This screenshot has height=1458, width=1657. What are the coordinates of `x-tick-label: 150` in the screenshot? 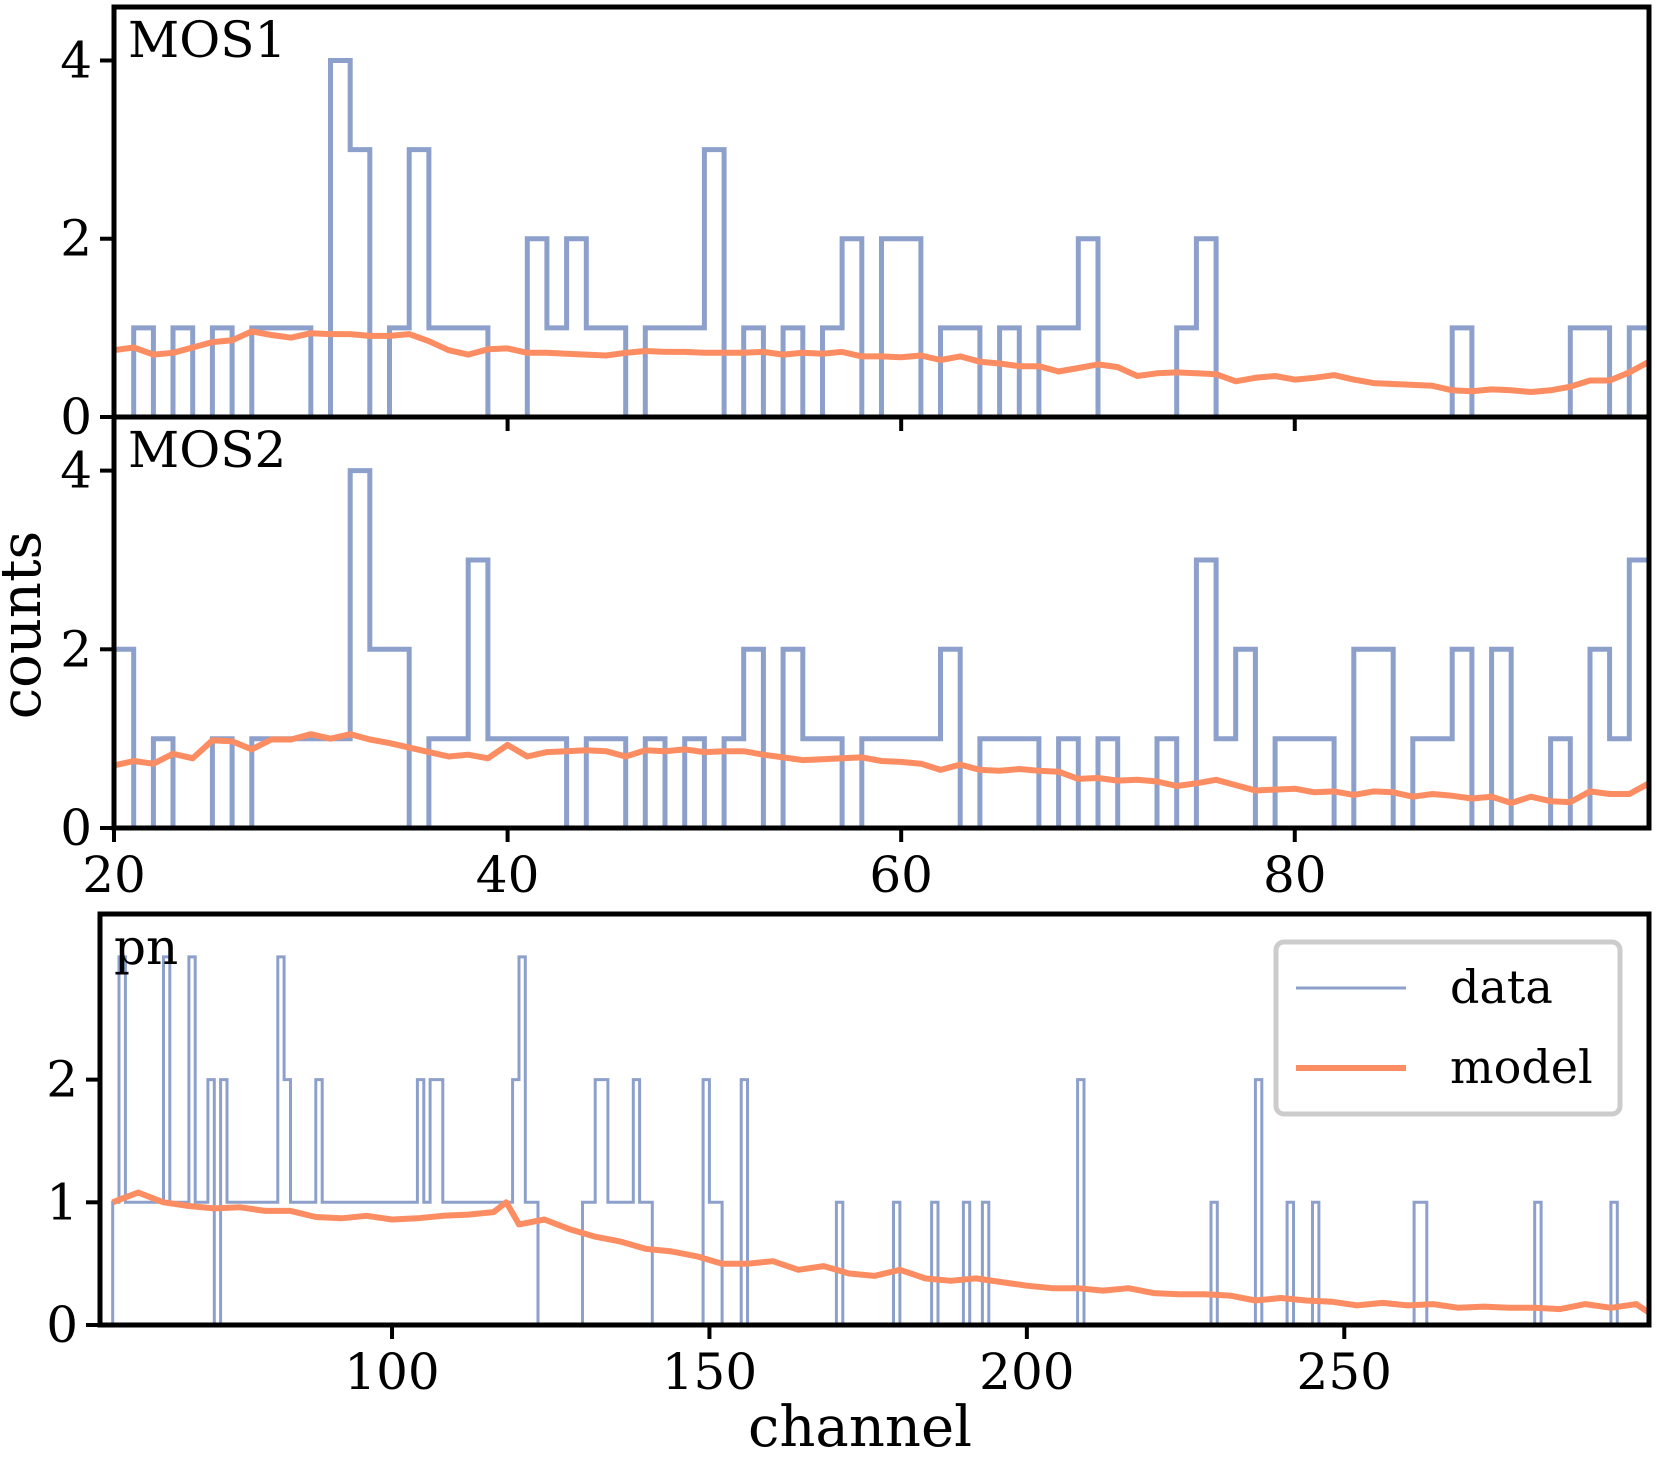 It's located at (709, 1372).